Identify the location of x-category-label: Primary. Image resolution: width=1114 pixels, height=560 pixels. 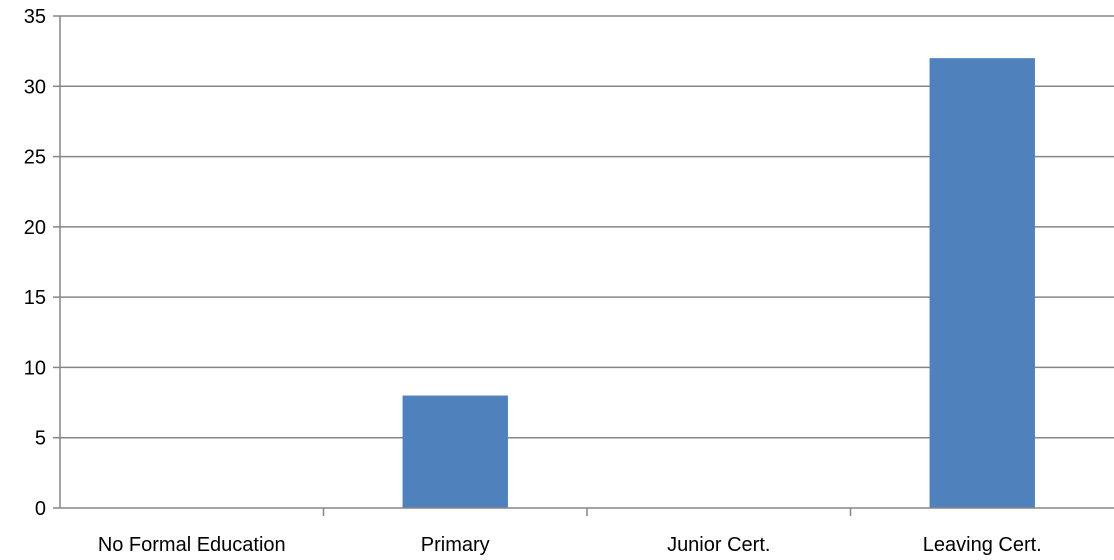
(455, 545).